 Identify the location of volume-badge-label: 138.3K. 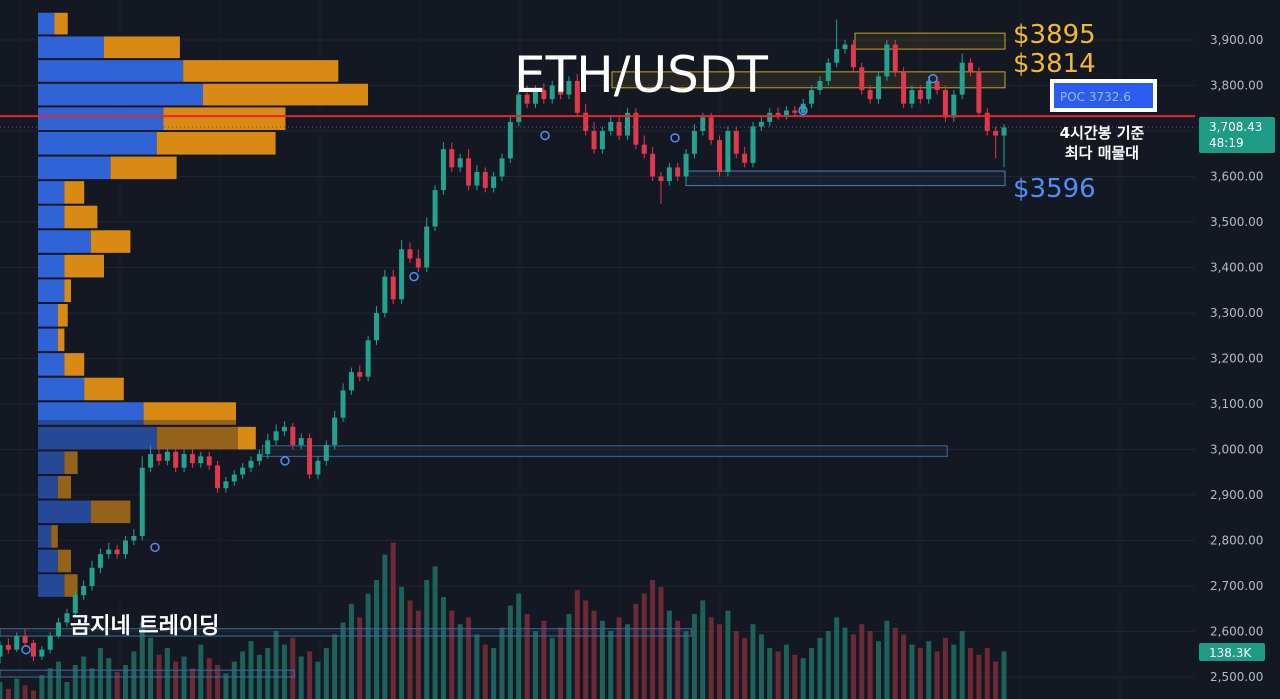
(1230, 653).